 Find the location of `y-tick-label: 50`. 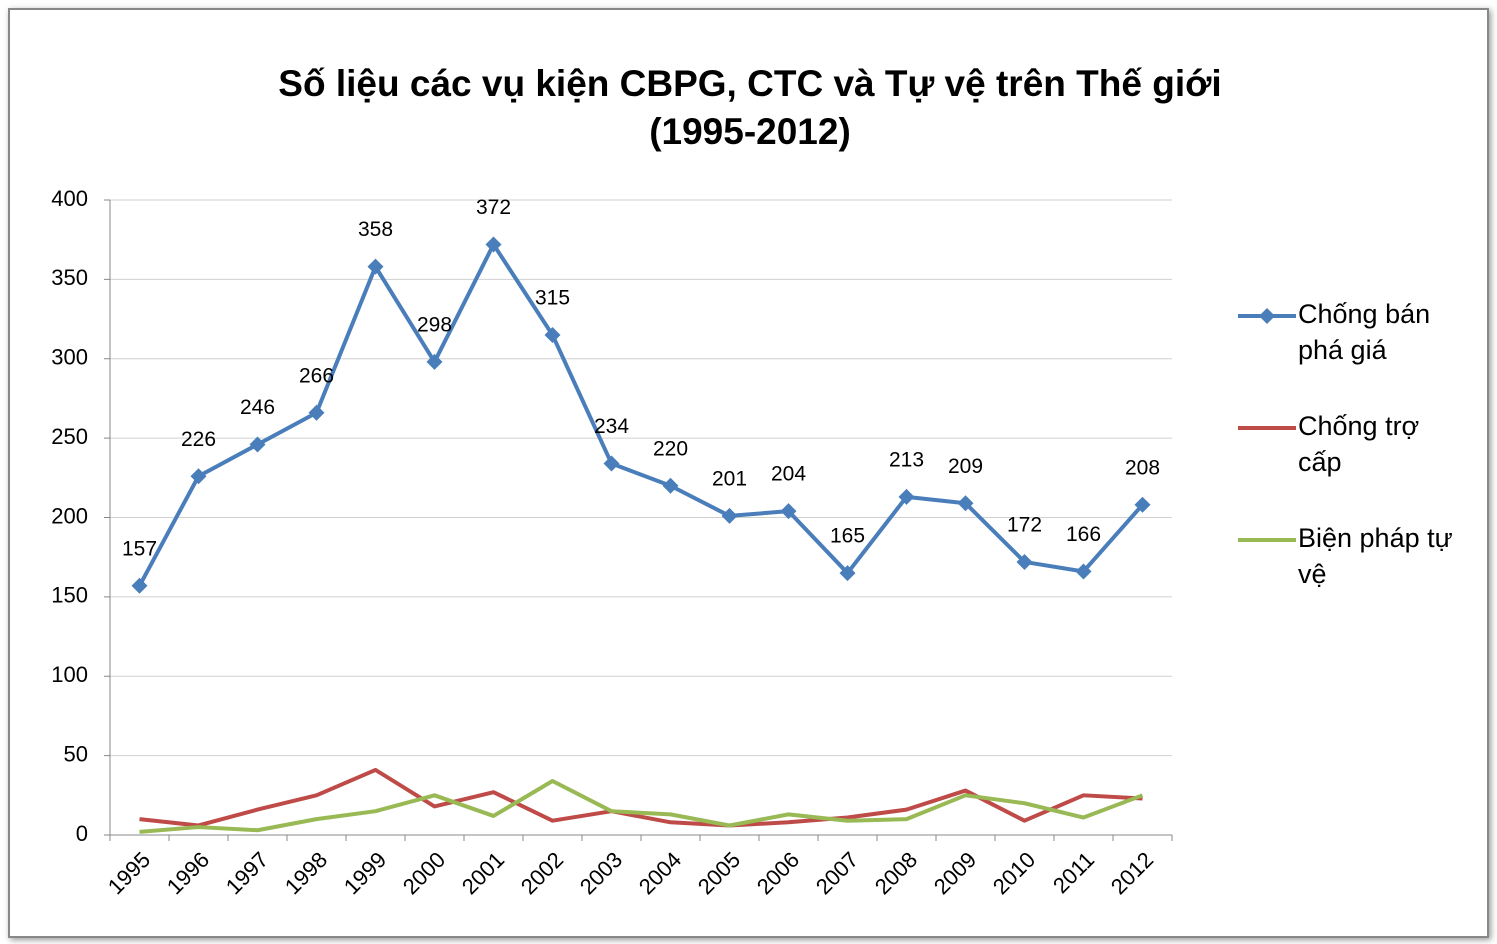

y-tick-label: 50 is located at coordinates (76, 753).